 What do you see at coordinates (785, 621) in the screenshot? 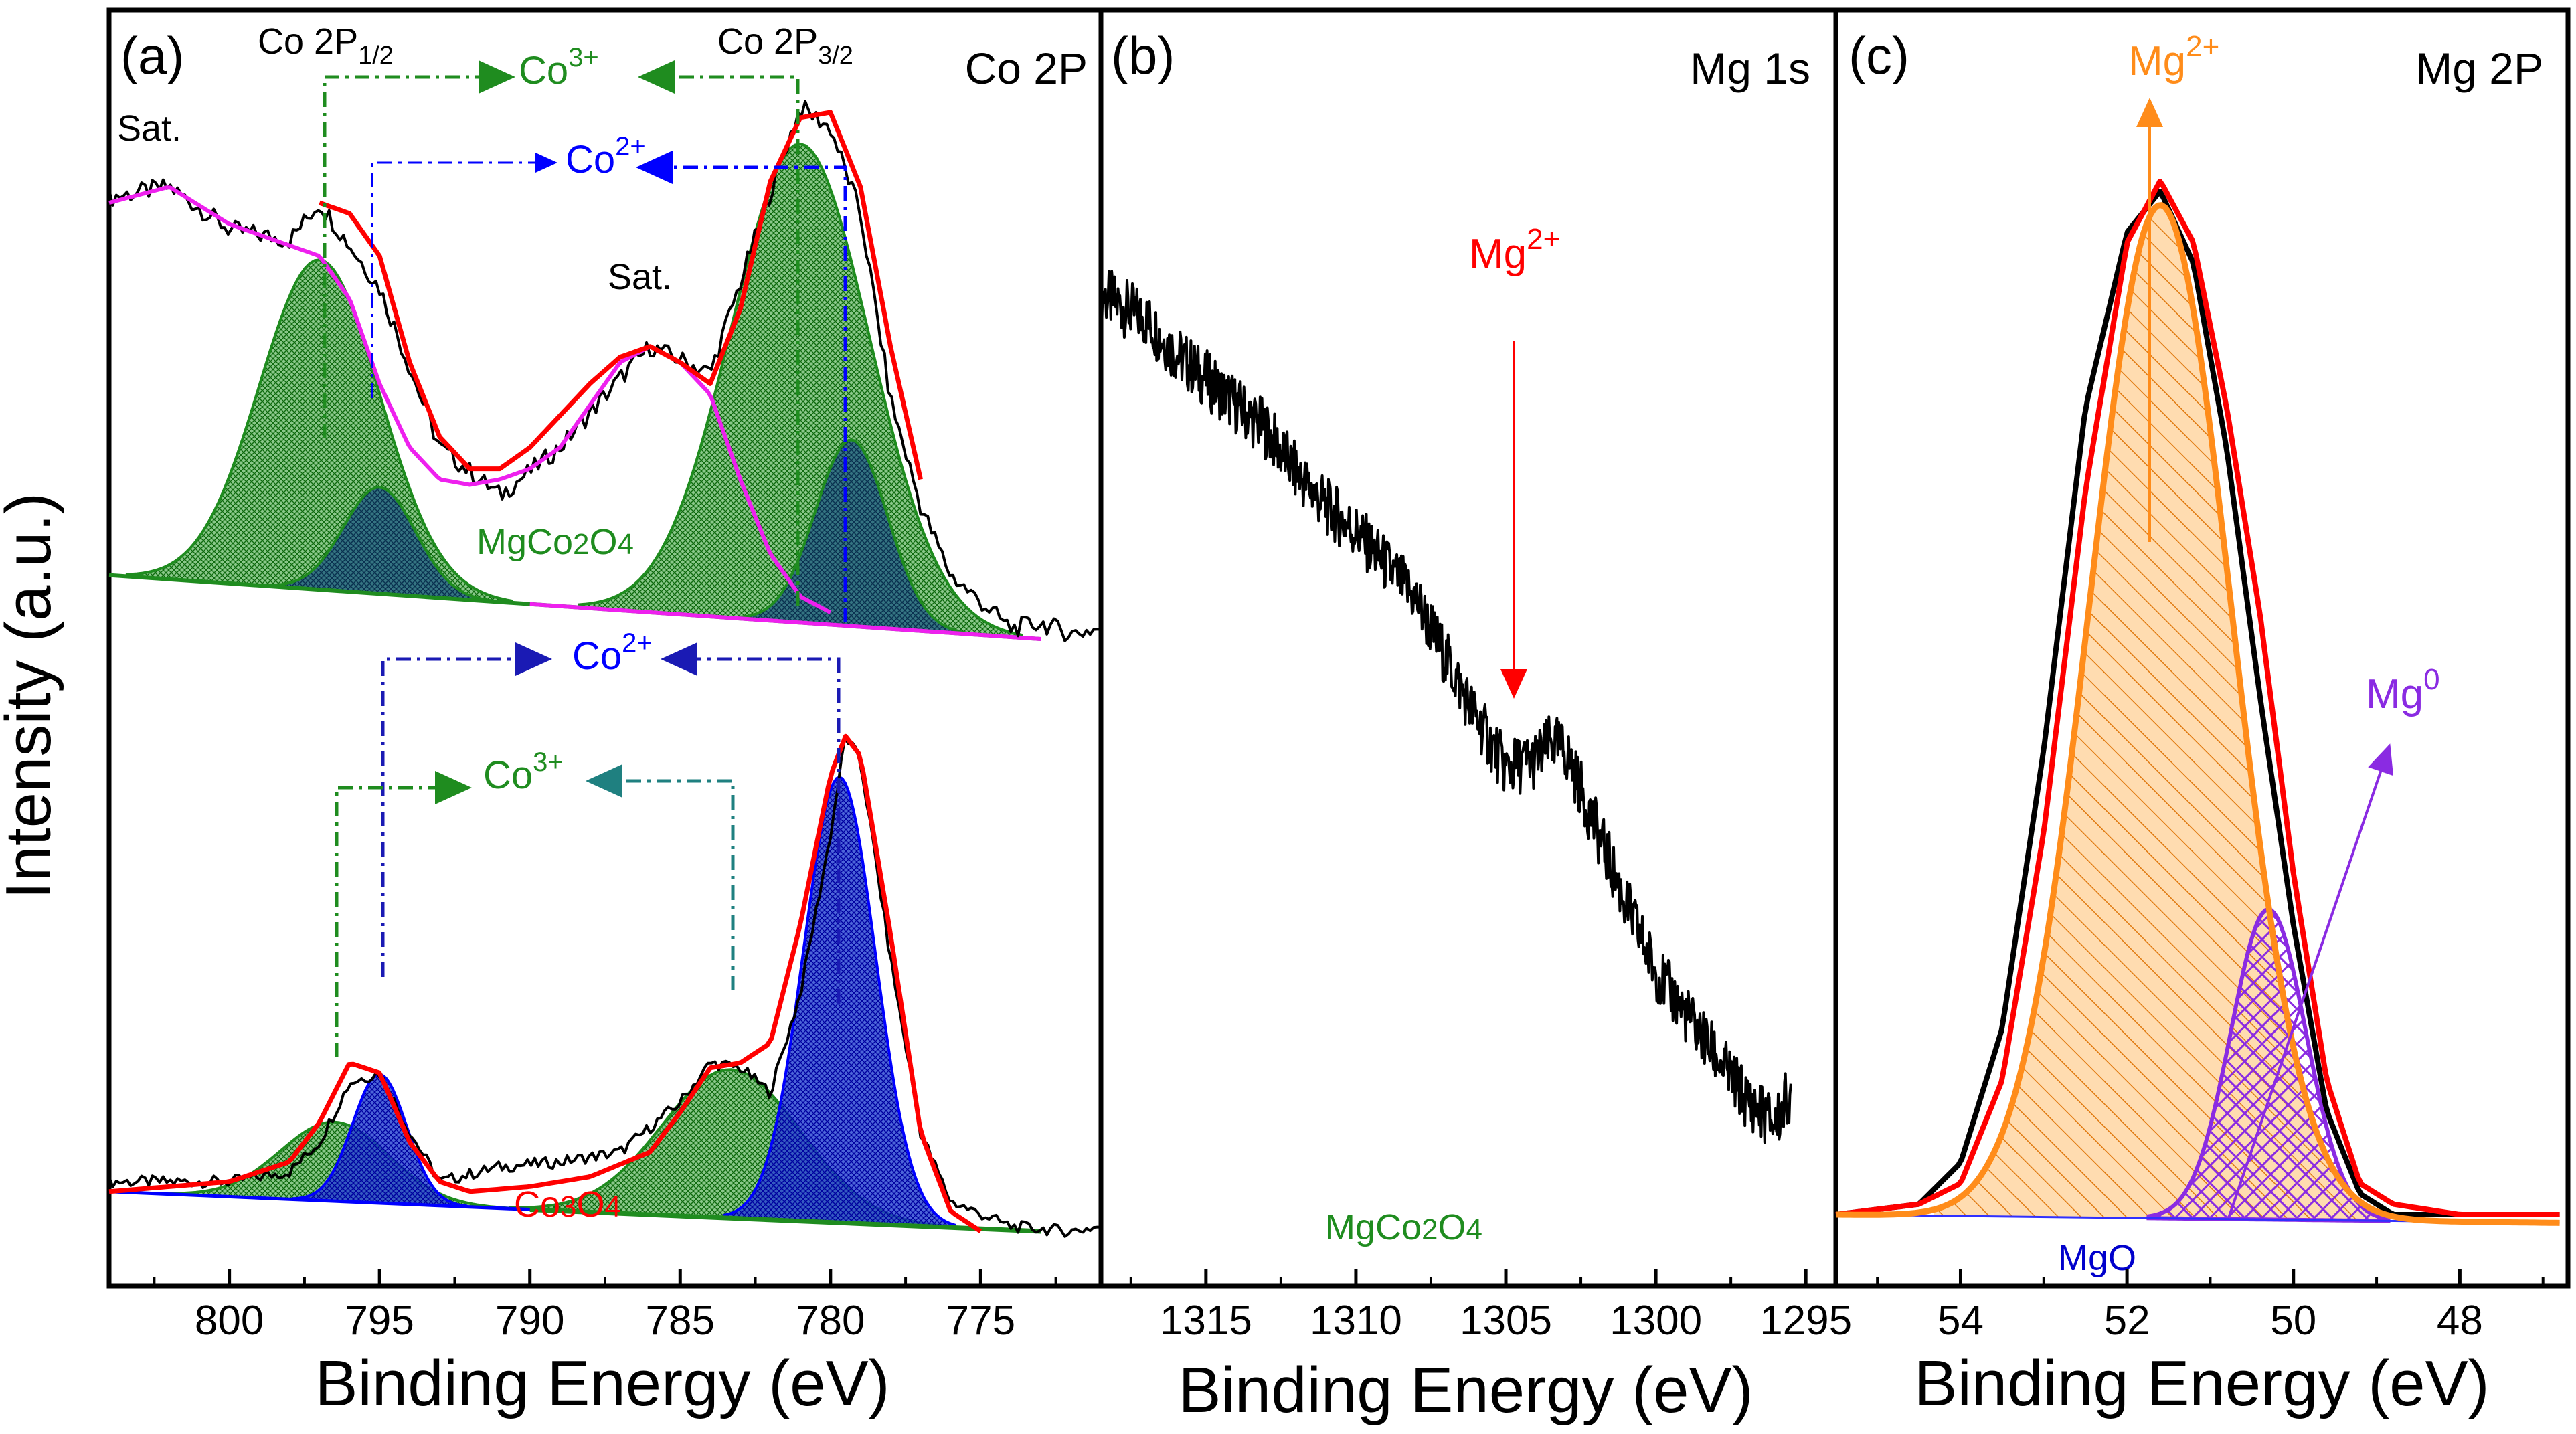
I see `top-baseline-magenta` at bounding box center [785, 621].